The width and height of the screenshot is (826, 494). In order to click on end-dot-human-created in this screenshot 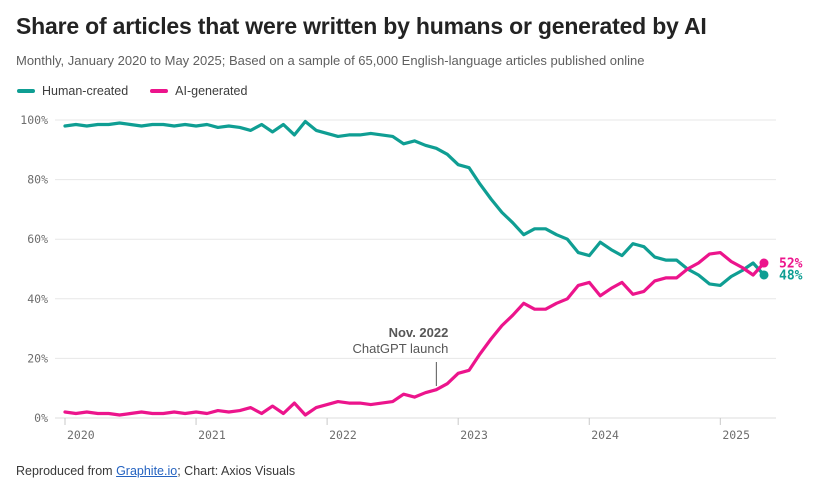, I will do `click(764, 275)`.